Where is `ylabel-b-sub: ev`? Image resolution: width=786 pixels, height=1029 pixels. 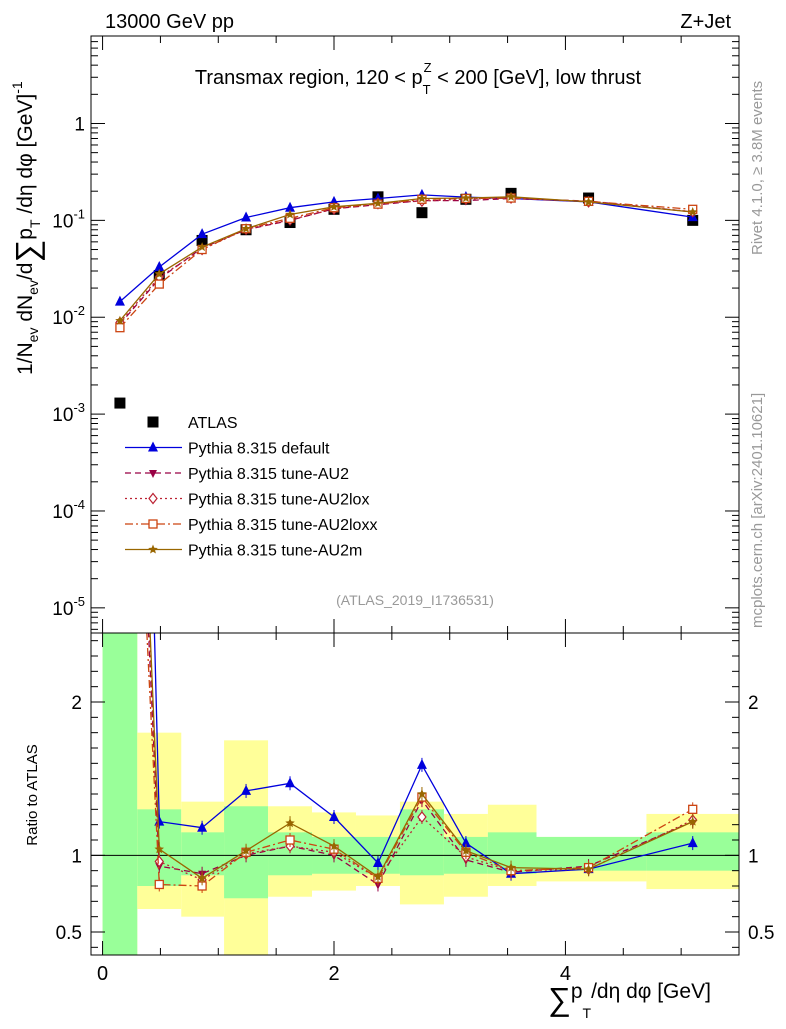 ylabel-b-sub: ev is located at coordinates (33, 287).